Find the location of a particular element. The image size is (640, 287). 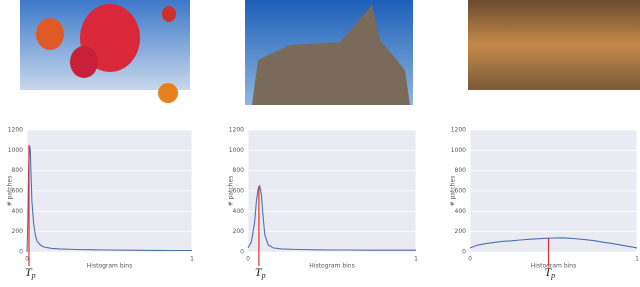

photo-cathedral is located at coordinates (329, 52).